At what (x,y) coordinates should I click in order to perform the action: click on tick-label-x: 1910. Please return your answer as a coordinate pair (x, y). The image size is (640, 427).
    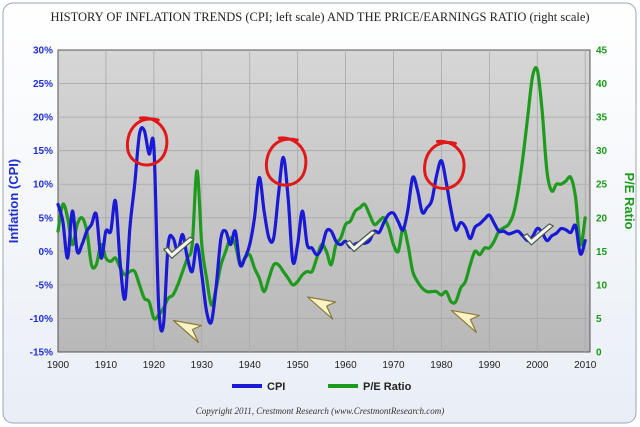
    Looking at the image, I should click on (106, 365).